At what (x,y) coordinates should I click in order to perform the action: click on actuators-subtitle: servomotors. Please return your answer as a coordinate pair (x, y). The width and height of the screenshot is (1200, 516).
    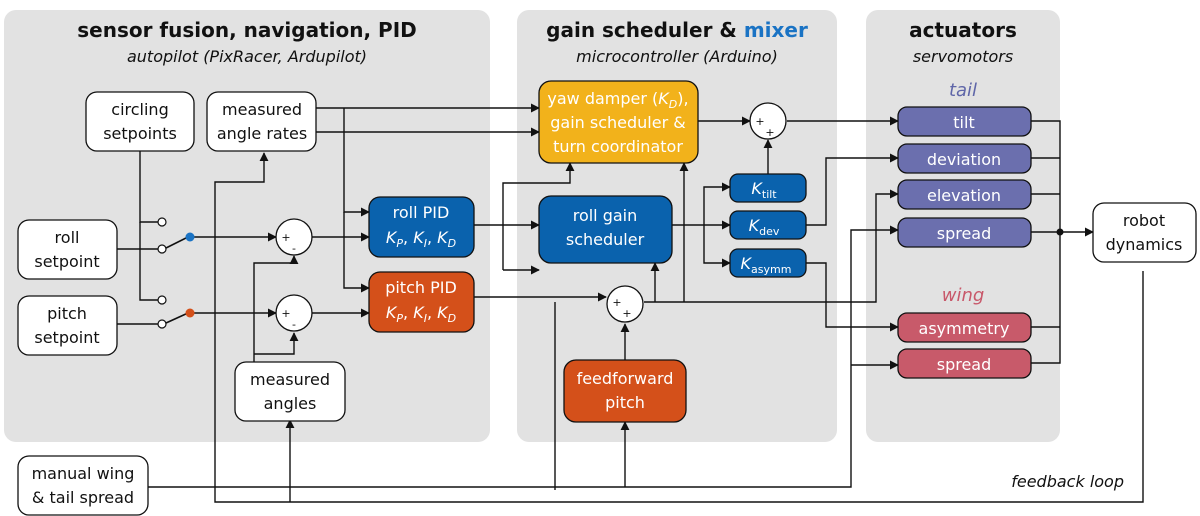
    Looking at the image, I should click on (963, 56).